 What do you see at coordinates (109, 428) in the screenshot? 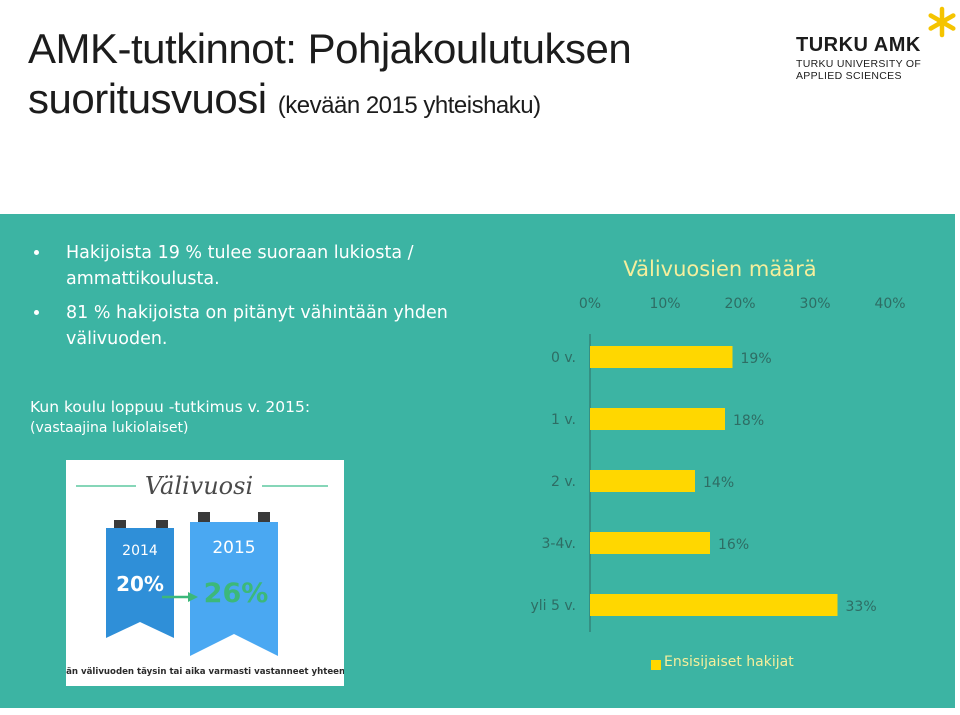
I see `survey-note: (vastaajina lukiolaiset)` at bounding box center [109, 428].